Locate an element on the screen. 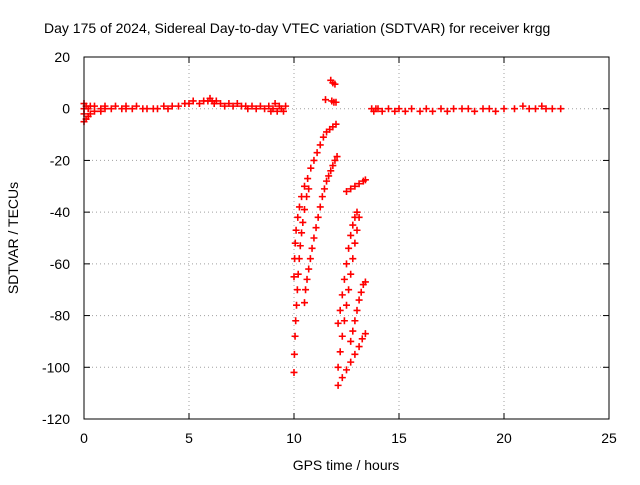 The image size is (640, 485). y-tick-label: -40 is located at coordinates (60, 212).